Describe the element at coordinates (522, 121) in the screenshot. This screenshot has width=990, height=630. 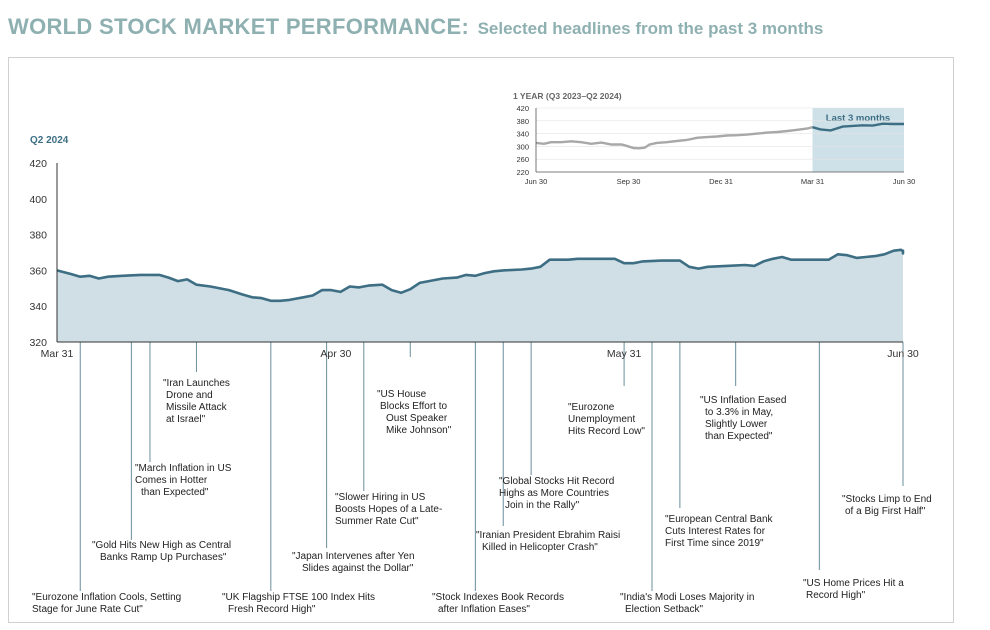
I see `inset-y-tick-label: 380` at that location.